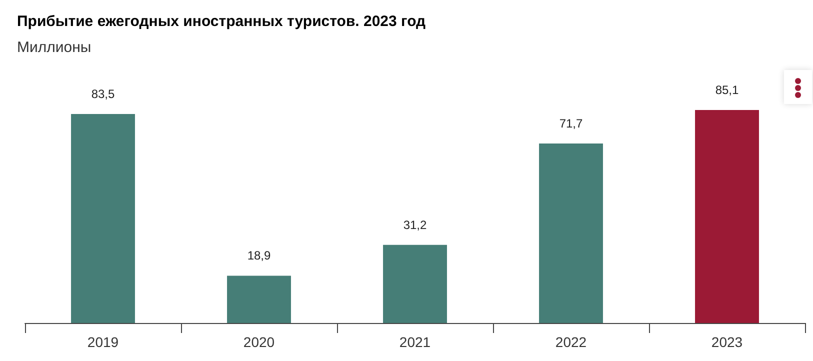 The image size is (813, 361). Describe the element at coordinates (727, 342) in the screenshot. I see `x-tick-label: 2023` at that location.